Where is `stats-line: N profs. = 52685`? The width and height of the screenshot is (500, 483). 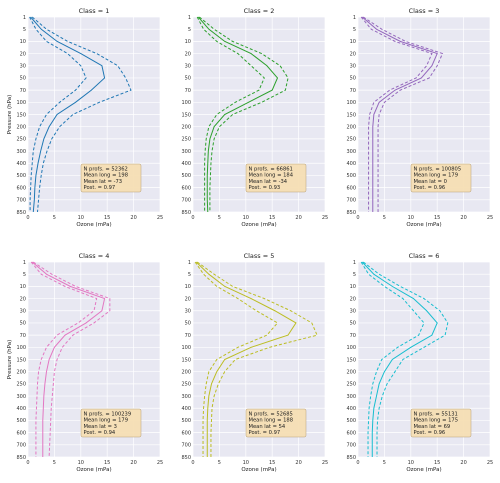
stats-line: N profs. = 52685 is located at coordinates (271, 415).